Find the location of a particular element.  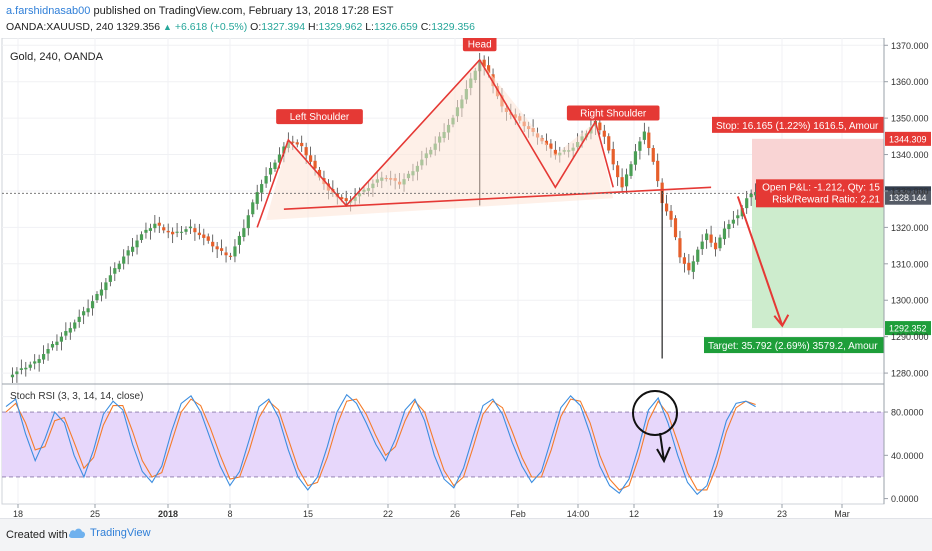

pattern-label: Right Shoulder is located at coordinates (613, 113).